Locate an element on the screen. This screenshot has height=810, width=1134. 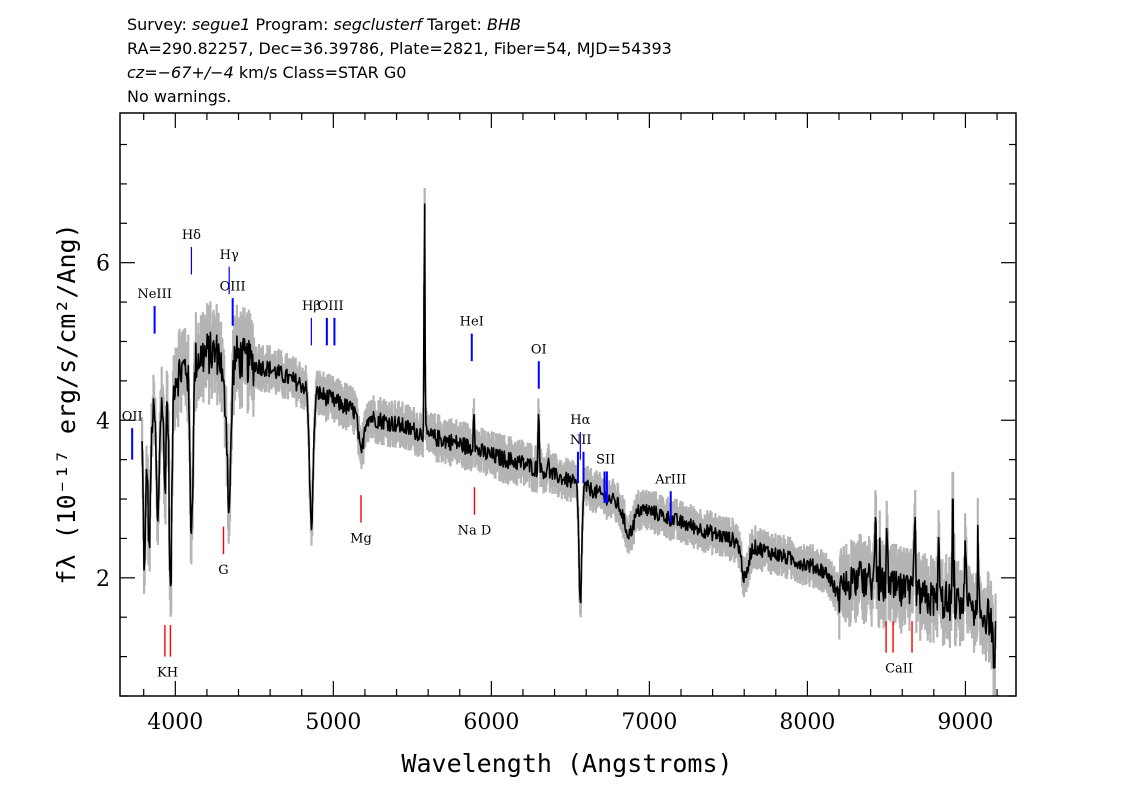
absorption-line-label: Mg is located at coordinates (361, 538).